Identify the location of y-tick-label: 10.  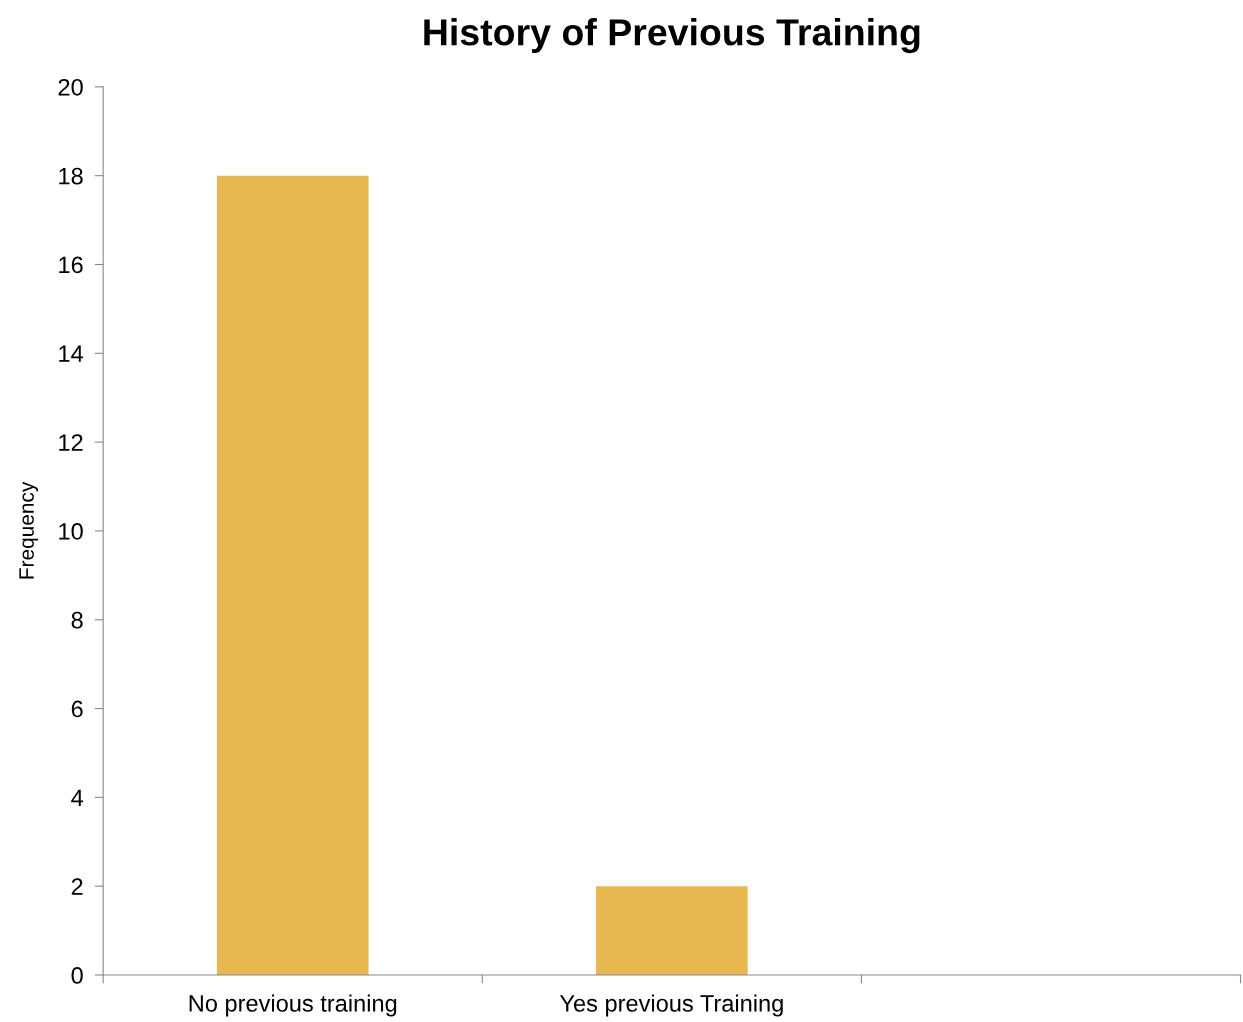
(71, 531).